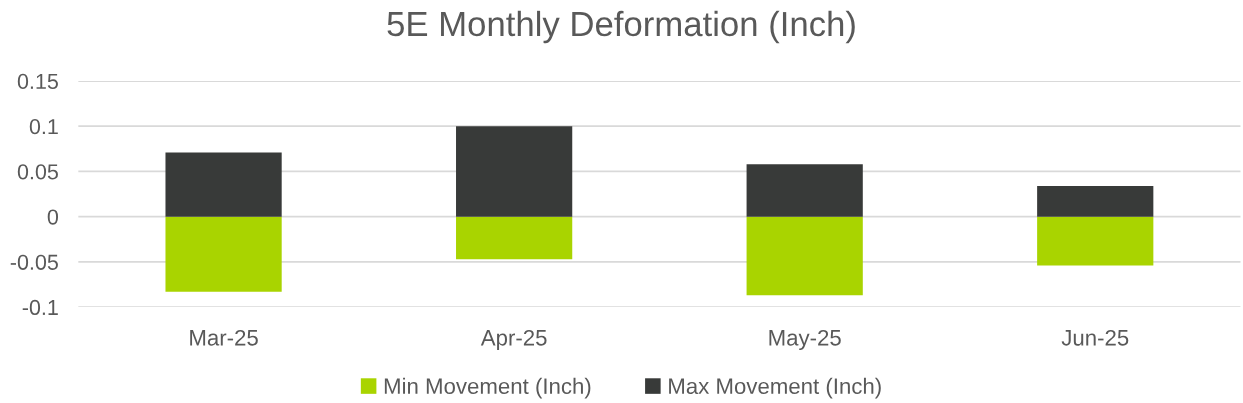 The image size is (1243, 403). What do you see at coordinates (34, 262) in the screenshot?
I see `y-tick-label: -0.05` at bounding box center [34, 262].